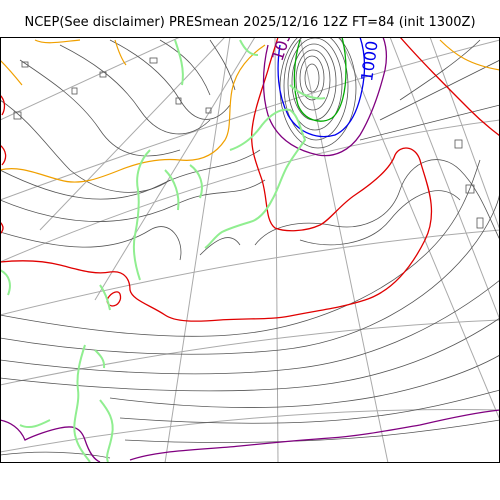  I want to click on contour-label-1032: 1032, so click(283, 41).